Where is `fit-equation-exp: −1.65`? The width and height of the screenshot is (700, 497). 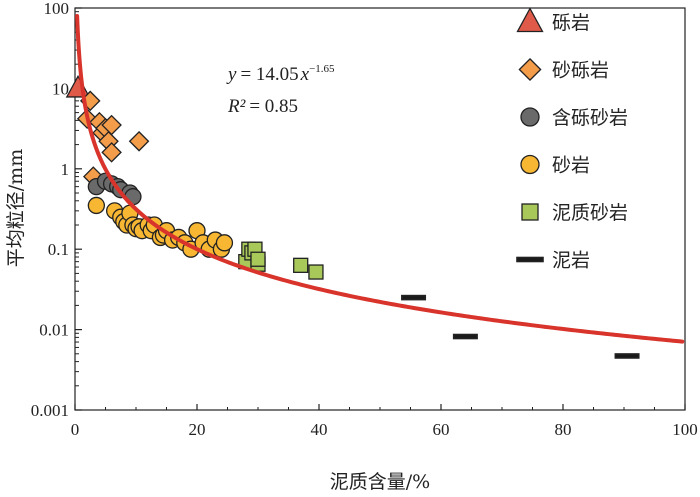 fit-equation-exp: −1.65 is located at coordinates (322, 69).